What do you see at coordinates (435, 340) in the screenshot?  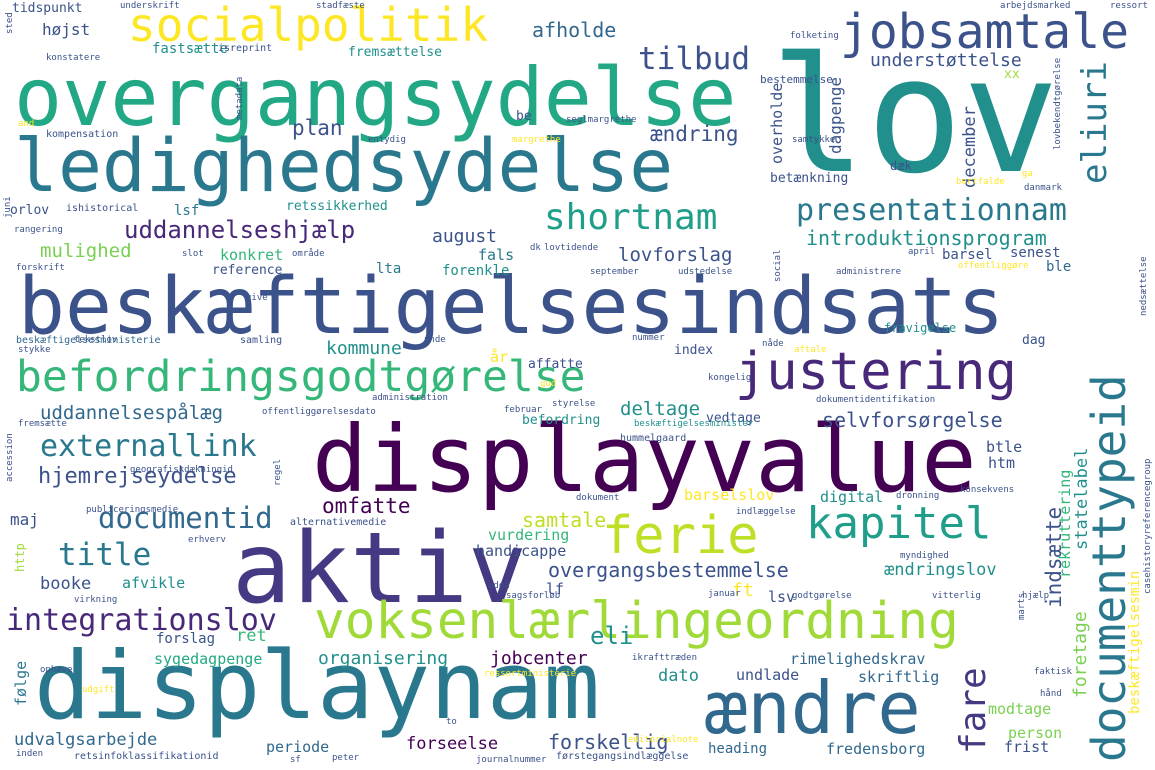 I see `word-unde: unde` at bounding box center [435, 340].